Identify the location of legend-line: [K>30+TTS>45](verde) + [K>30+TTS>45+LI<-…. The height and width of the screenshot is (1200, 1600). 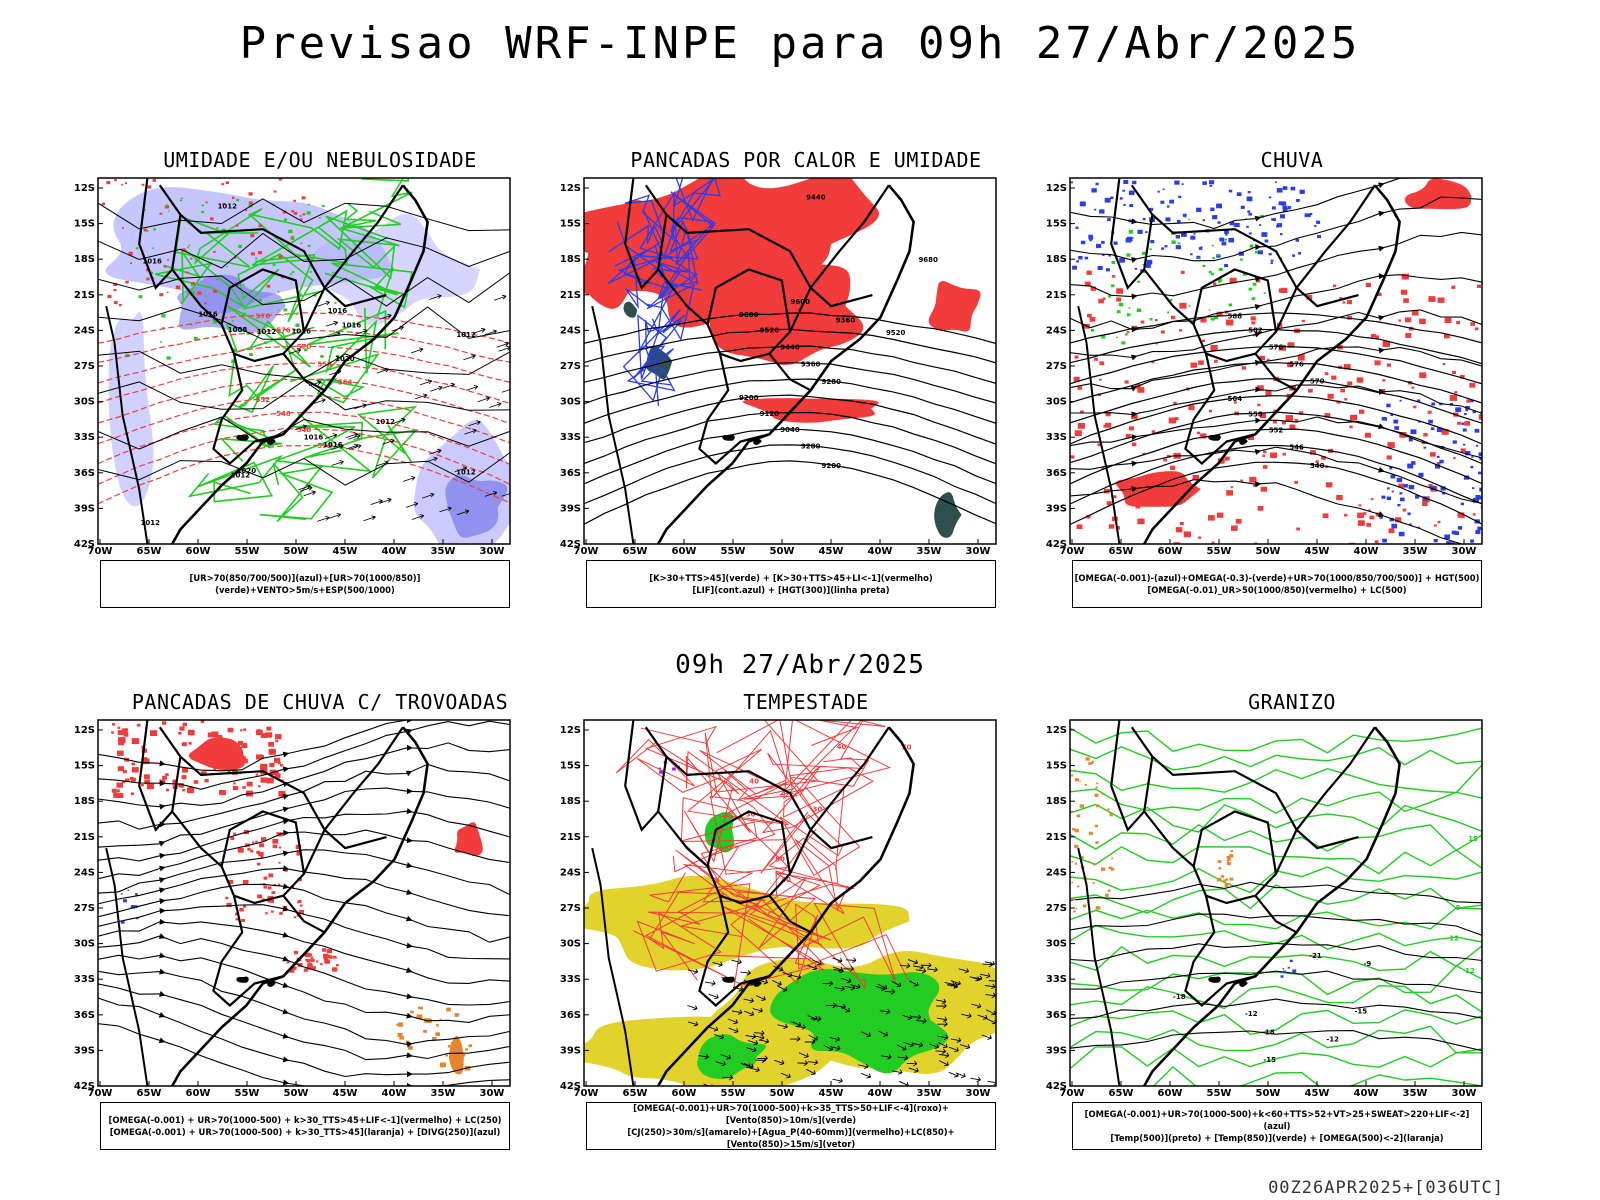
(791, 578).